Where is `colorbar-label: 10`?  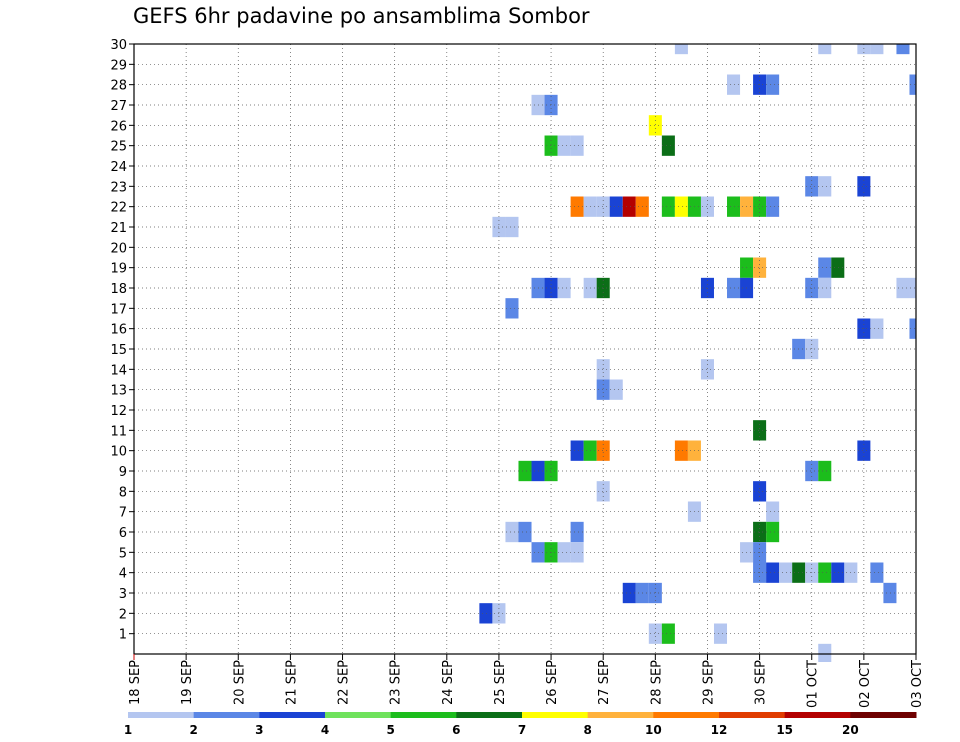
colorbar-label: 10 is located at coordinates (653, 730).